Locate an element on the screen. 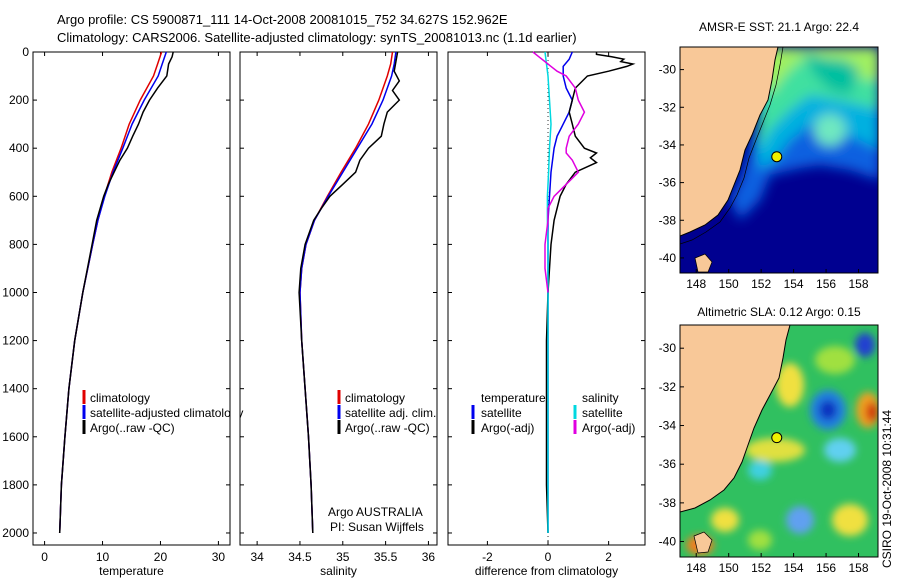 This screenshot has height=580, width=900. legend-satellite: satellite-adjusted climatology is located at coordinates (166, 413).